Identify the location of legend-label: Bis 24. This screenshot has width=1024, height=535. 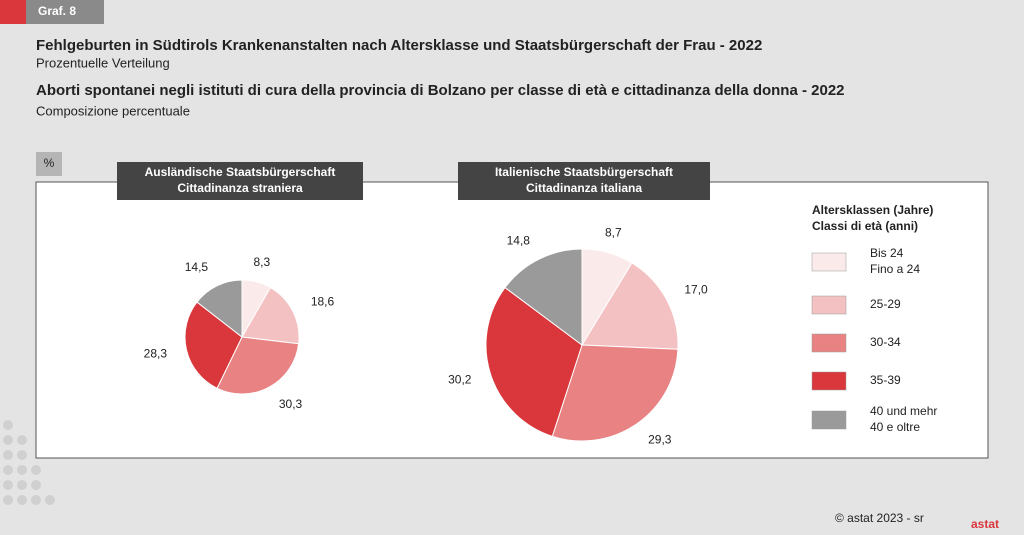
(887, 253).